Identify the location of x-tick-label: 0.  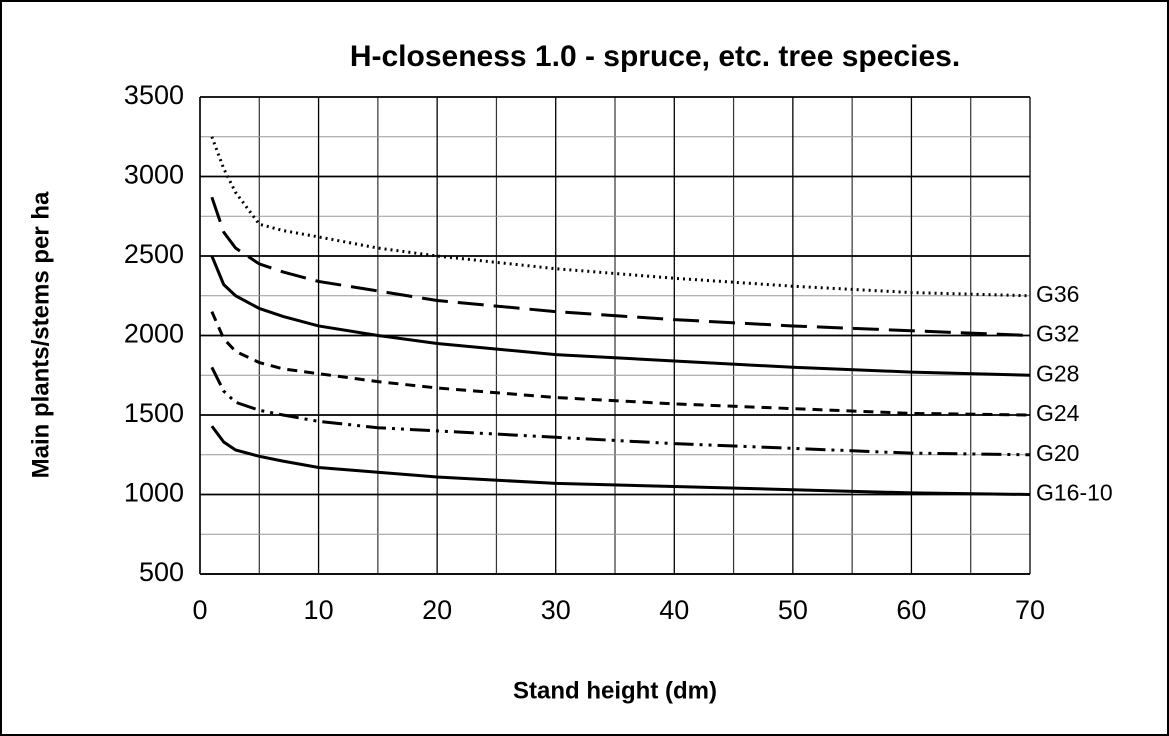
(199, 610).